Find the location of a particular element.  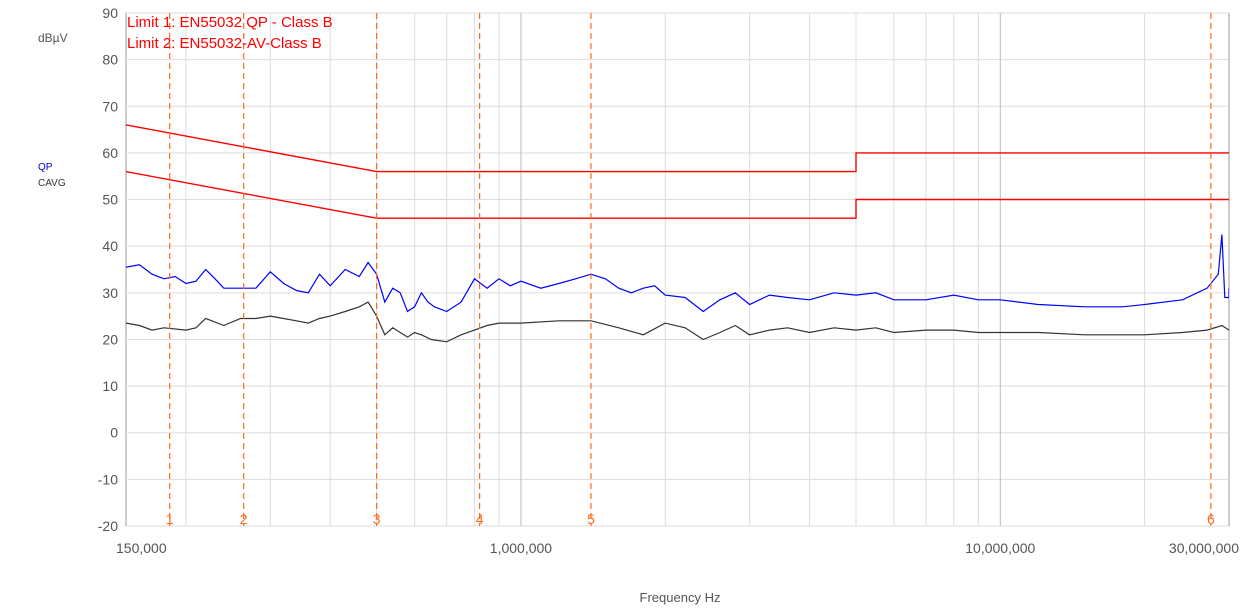

y-tick-label: -10 is located at coordinates (108, 479).